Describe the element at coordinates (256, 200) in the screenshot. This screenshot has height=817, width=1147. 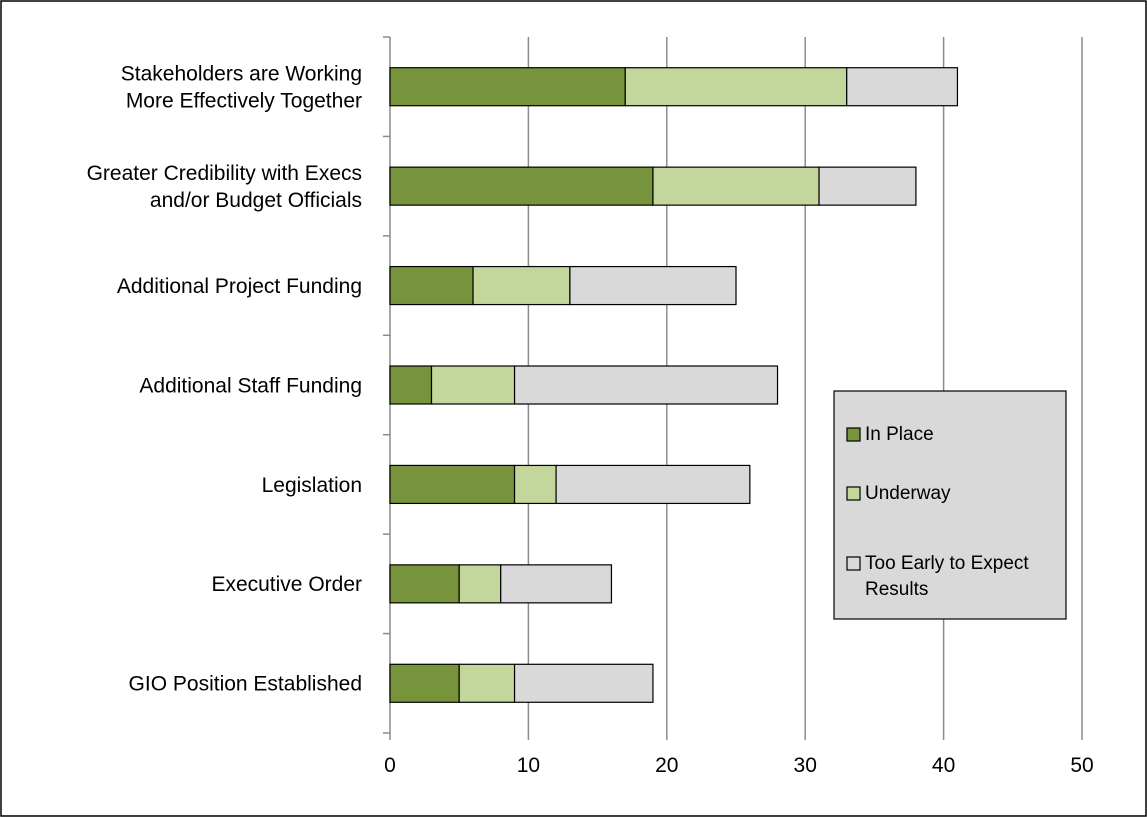
I see `category-label: and/or Budget Officials` at that location.